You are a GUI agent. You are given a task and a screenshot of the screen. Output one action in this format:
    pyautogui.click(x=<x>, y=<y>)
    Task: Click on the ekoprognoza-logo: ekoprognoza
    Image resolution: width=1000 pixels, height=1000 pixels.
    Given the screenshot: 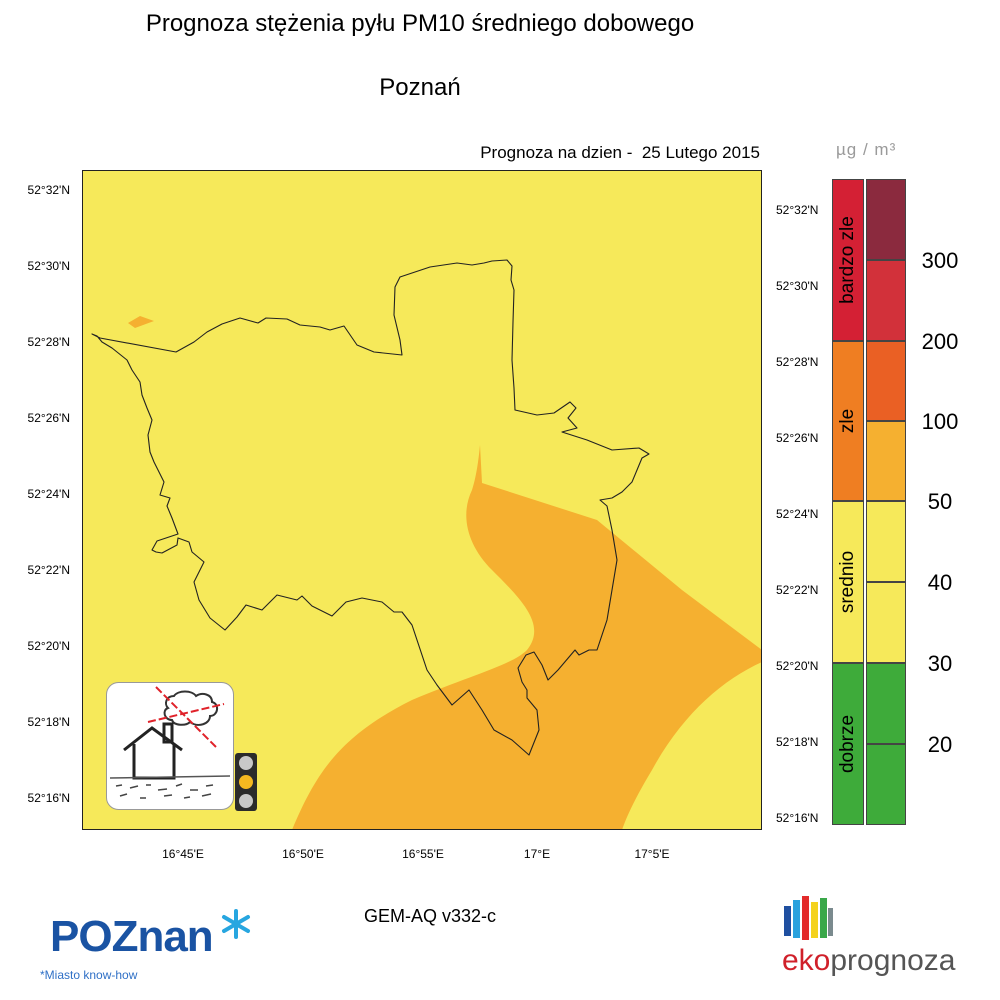 What is the action you would take?
    pyautogui.click(x=868, y=961)
    